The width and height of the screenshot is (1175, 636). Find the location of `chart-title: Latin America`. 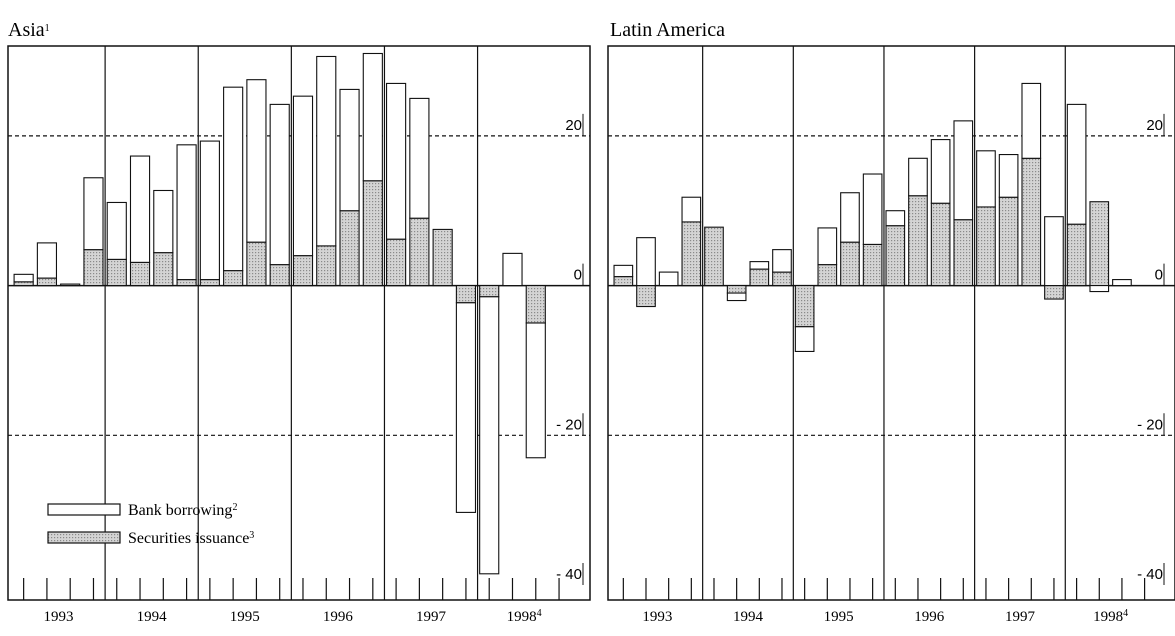

chart-title: Latin America is located at coordinates (667, 30).